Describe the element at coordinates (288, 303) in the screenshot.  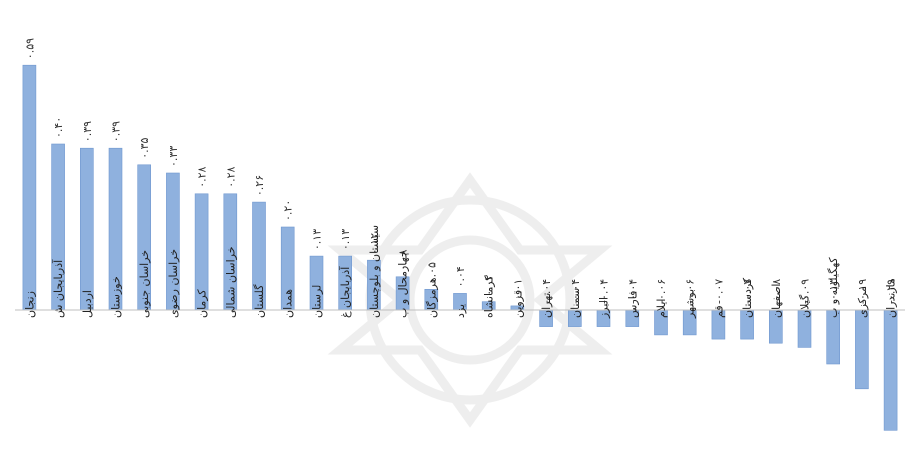
I see `category-label: همدان` at that location.